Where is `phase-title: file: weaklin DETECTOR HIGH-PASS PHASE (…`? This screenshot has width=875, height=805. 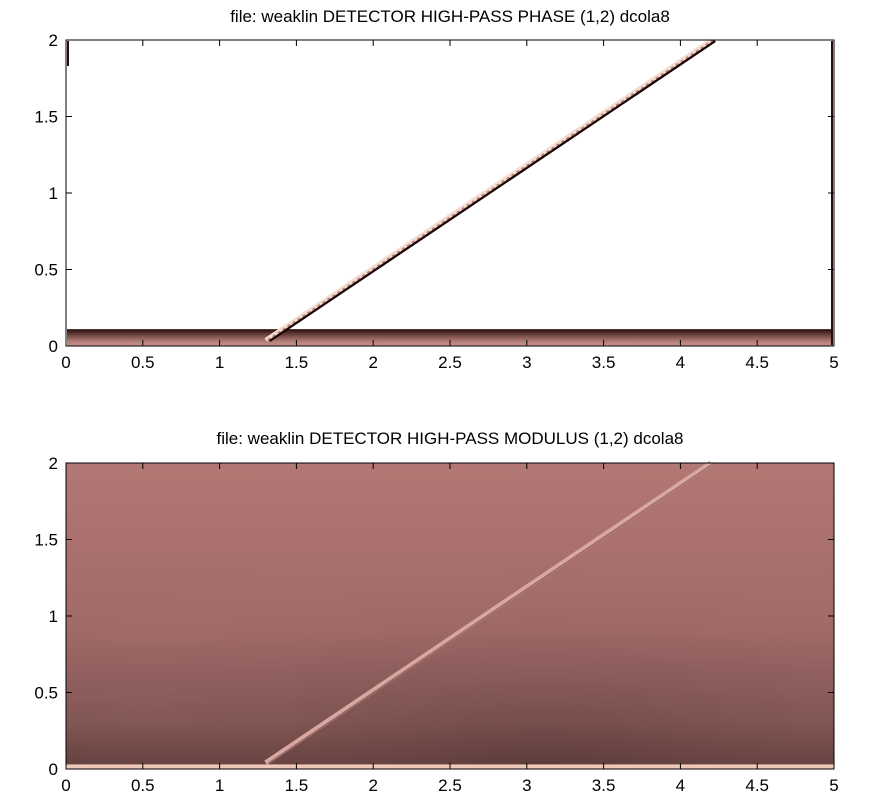
phase-title: file: weaklin DETECTOR HIGH-PASS PHASE (… is located at coordinates (450, 16).